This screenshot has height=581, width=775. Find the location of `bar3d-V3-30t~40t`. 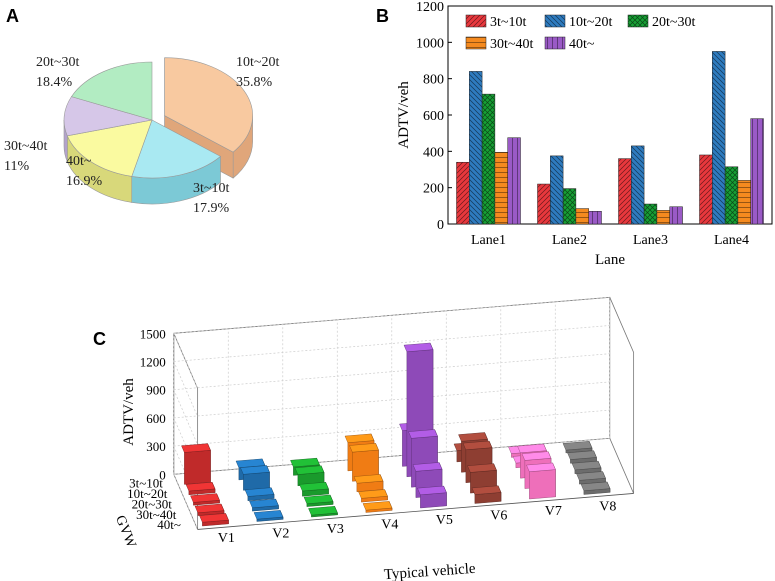

bar3d-V3-30t~40t is located at coordinates (318, 500).